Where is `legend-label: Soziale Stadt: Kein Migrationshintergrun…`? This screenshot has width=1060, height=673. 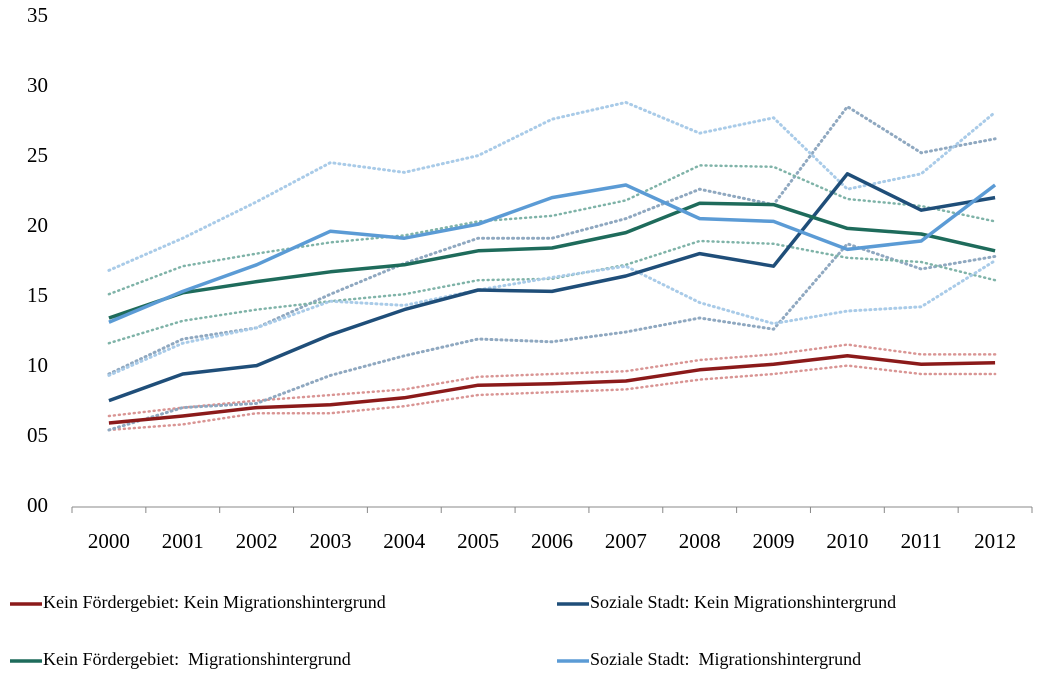
legend-label: Soziale Stadt: Kein Migrationshintergrun… is located at coordinates (743, 602).